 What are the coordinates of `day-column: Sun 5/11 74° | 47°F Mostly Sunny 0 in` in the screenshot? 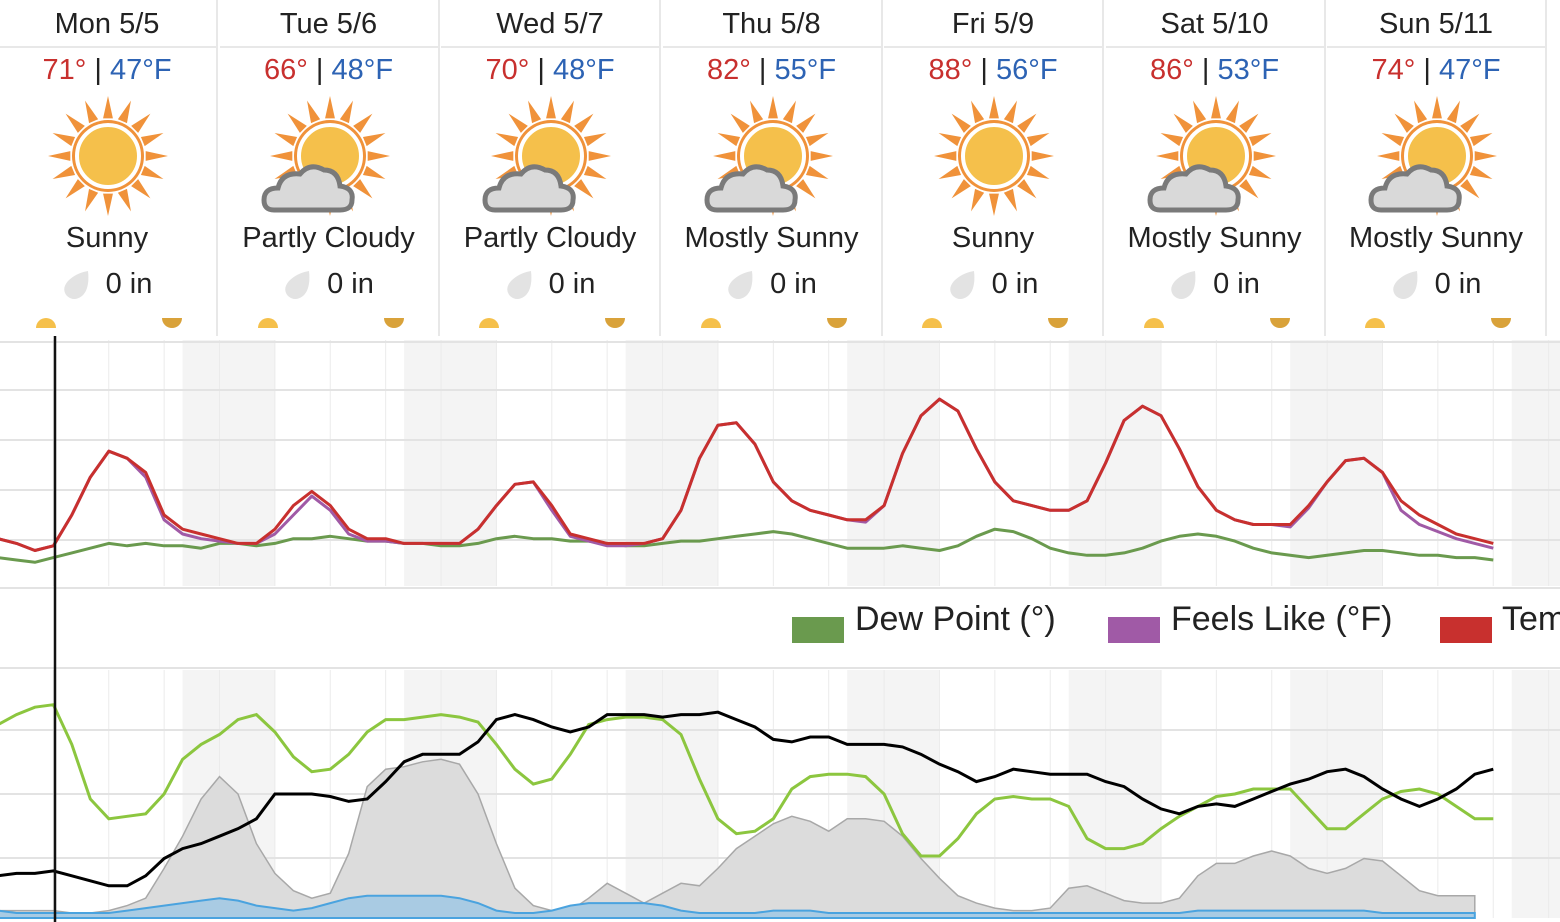 It's located at (1437, 168).